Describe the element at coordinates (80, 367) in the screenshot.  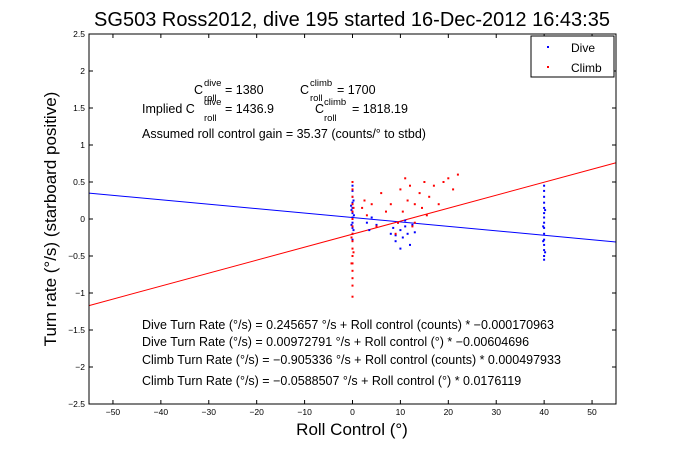
I see `y-tick-label: −2` at that location.